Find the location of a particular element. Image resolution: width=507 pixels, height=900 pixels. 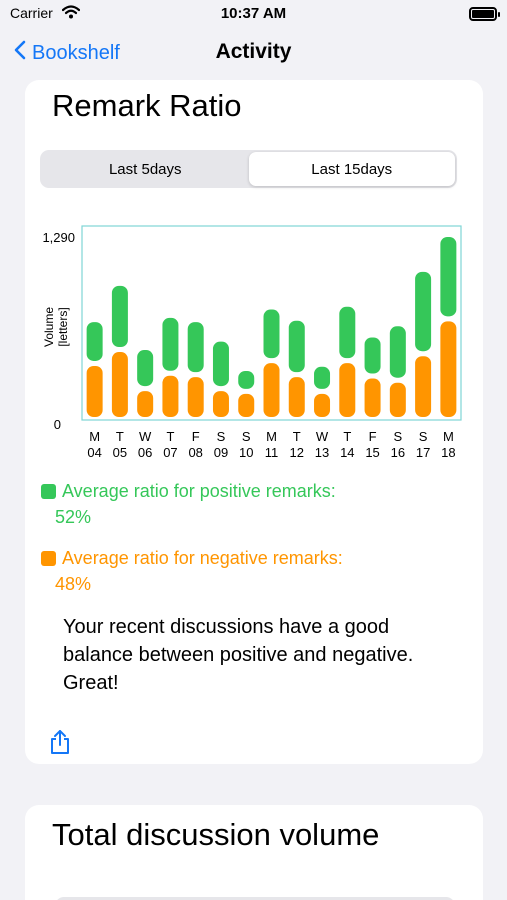

x-tick-label-date: 06 is located at coordinates (145, 452).